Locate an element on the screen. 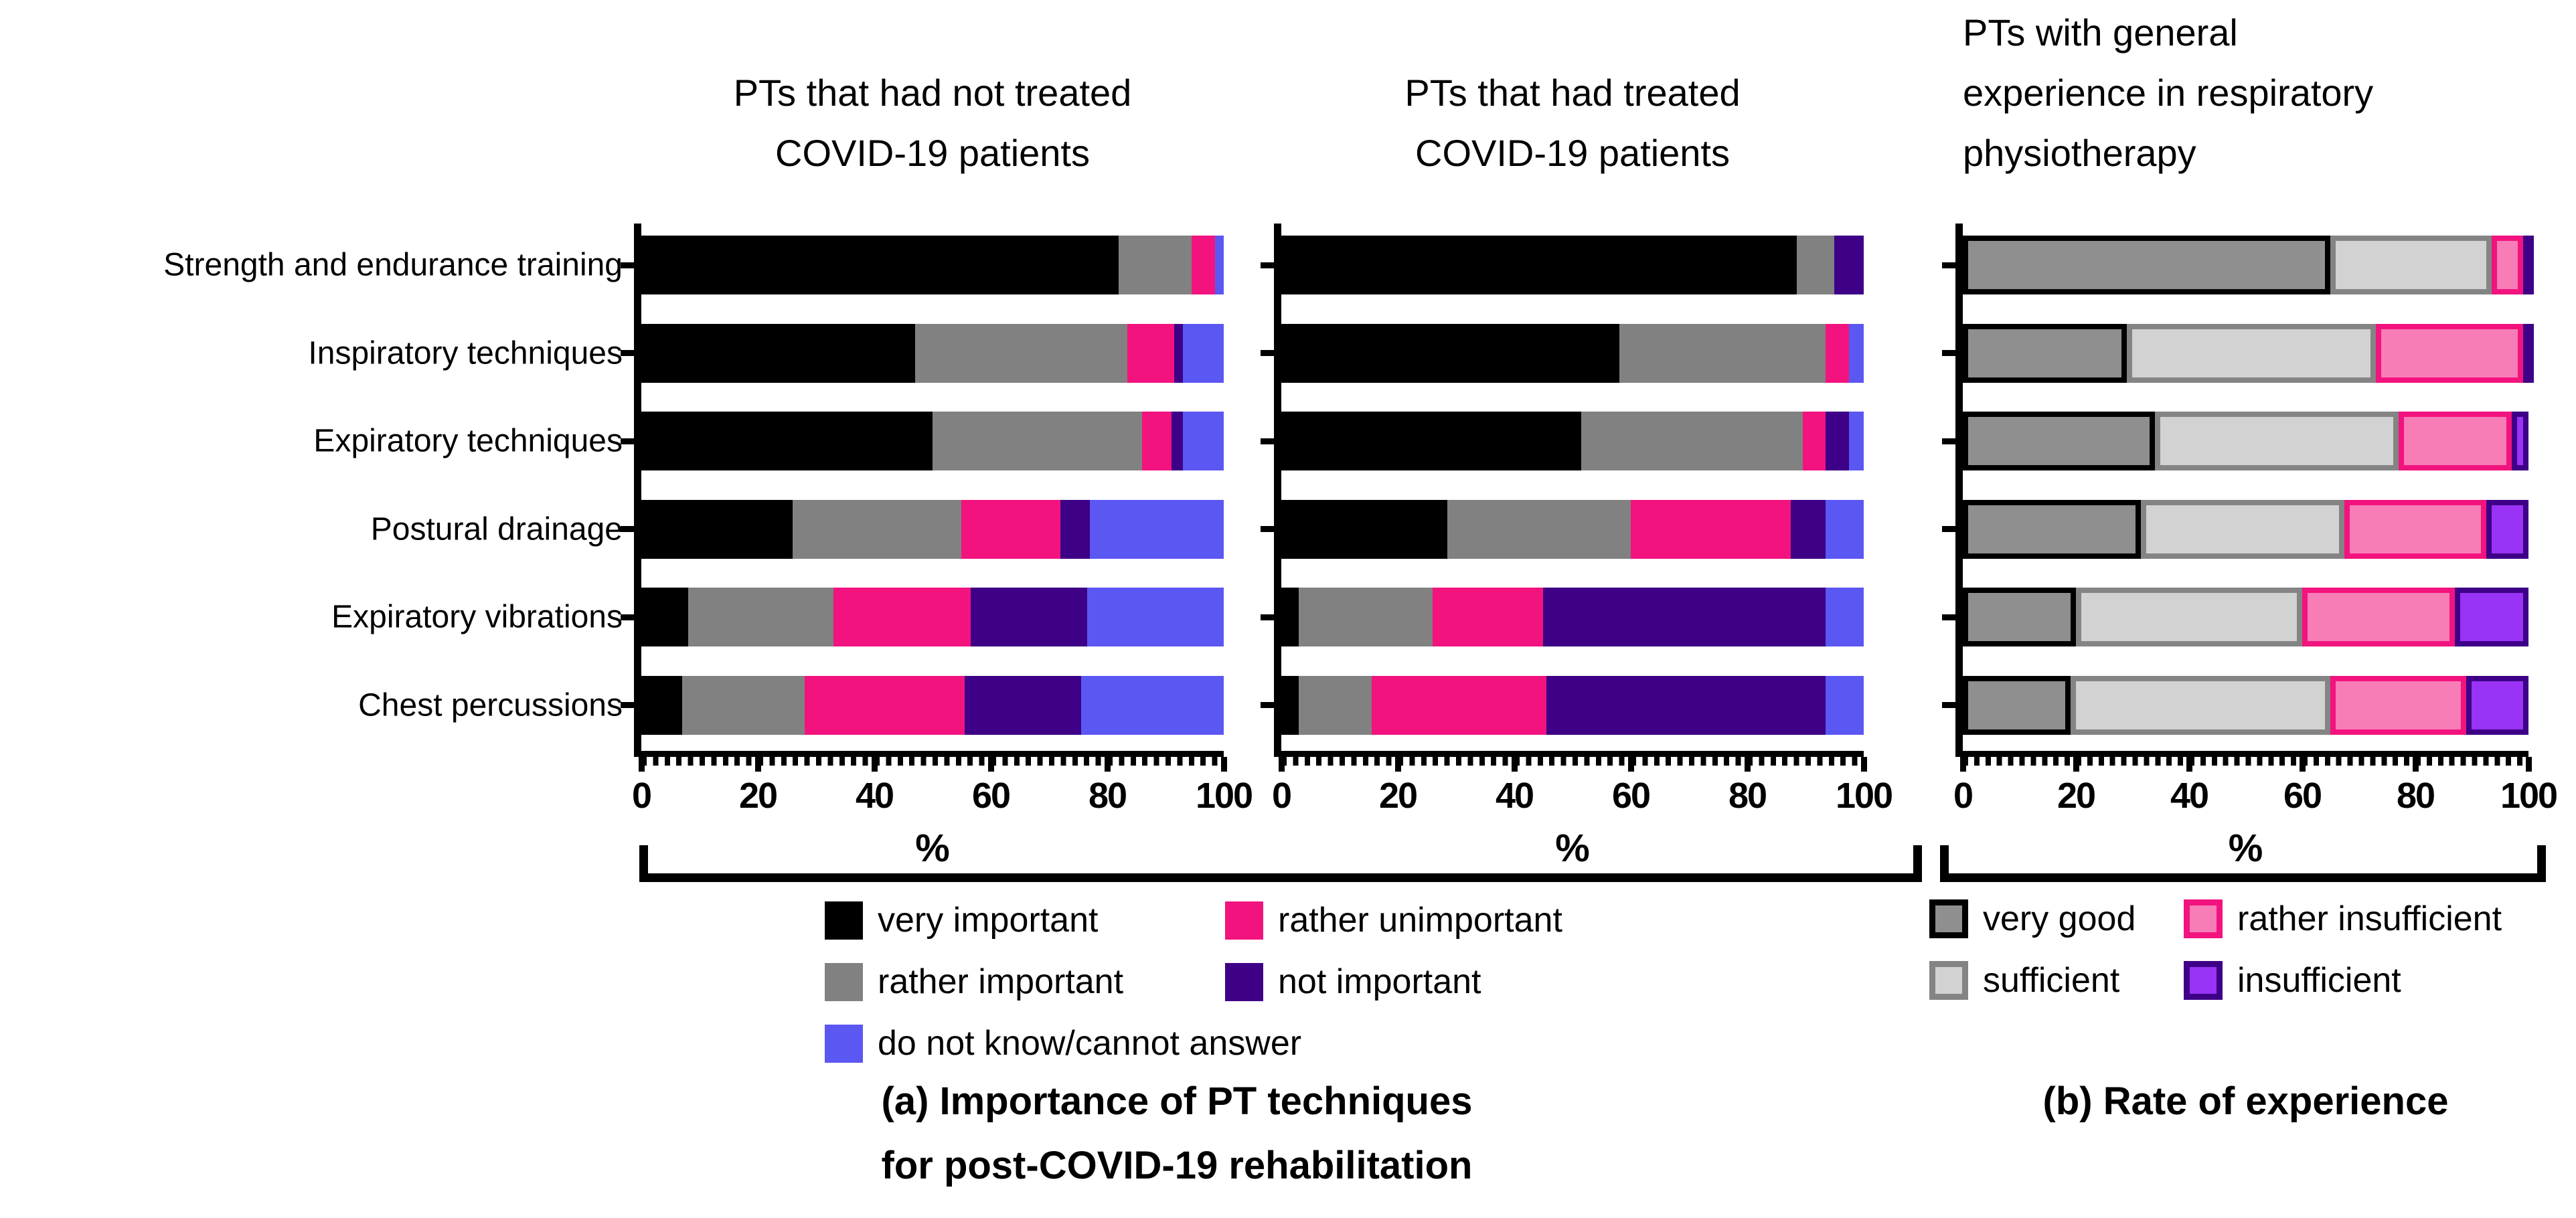  legend-item-rather-unimportant: rather unimportant is located at coordinates (1394, 920).